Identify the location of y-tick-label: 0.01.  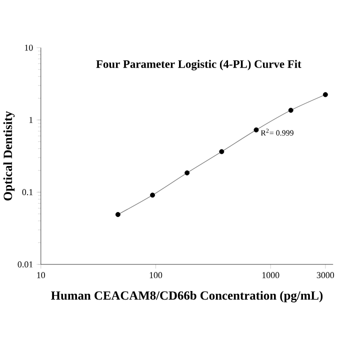
(25, 264).